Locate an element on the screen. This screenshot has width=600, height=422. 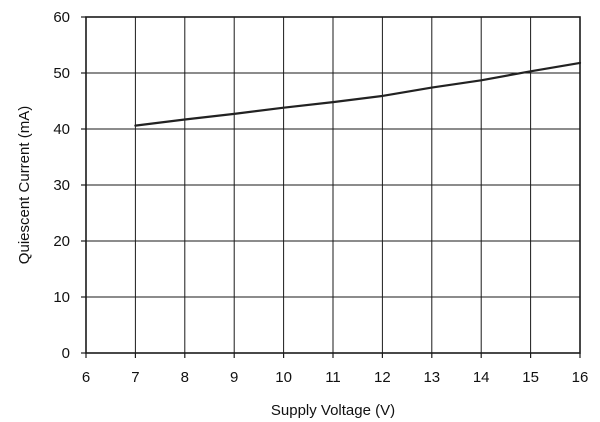
y-tick-label: 60 is located at coordinates (61, 17).